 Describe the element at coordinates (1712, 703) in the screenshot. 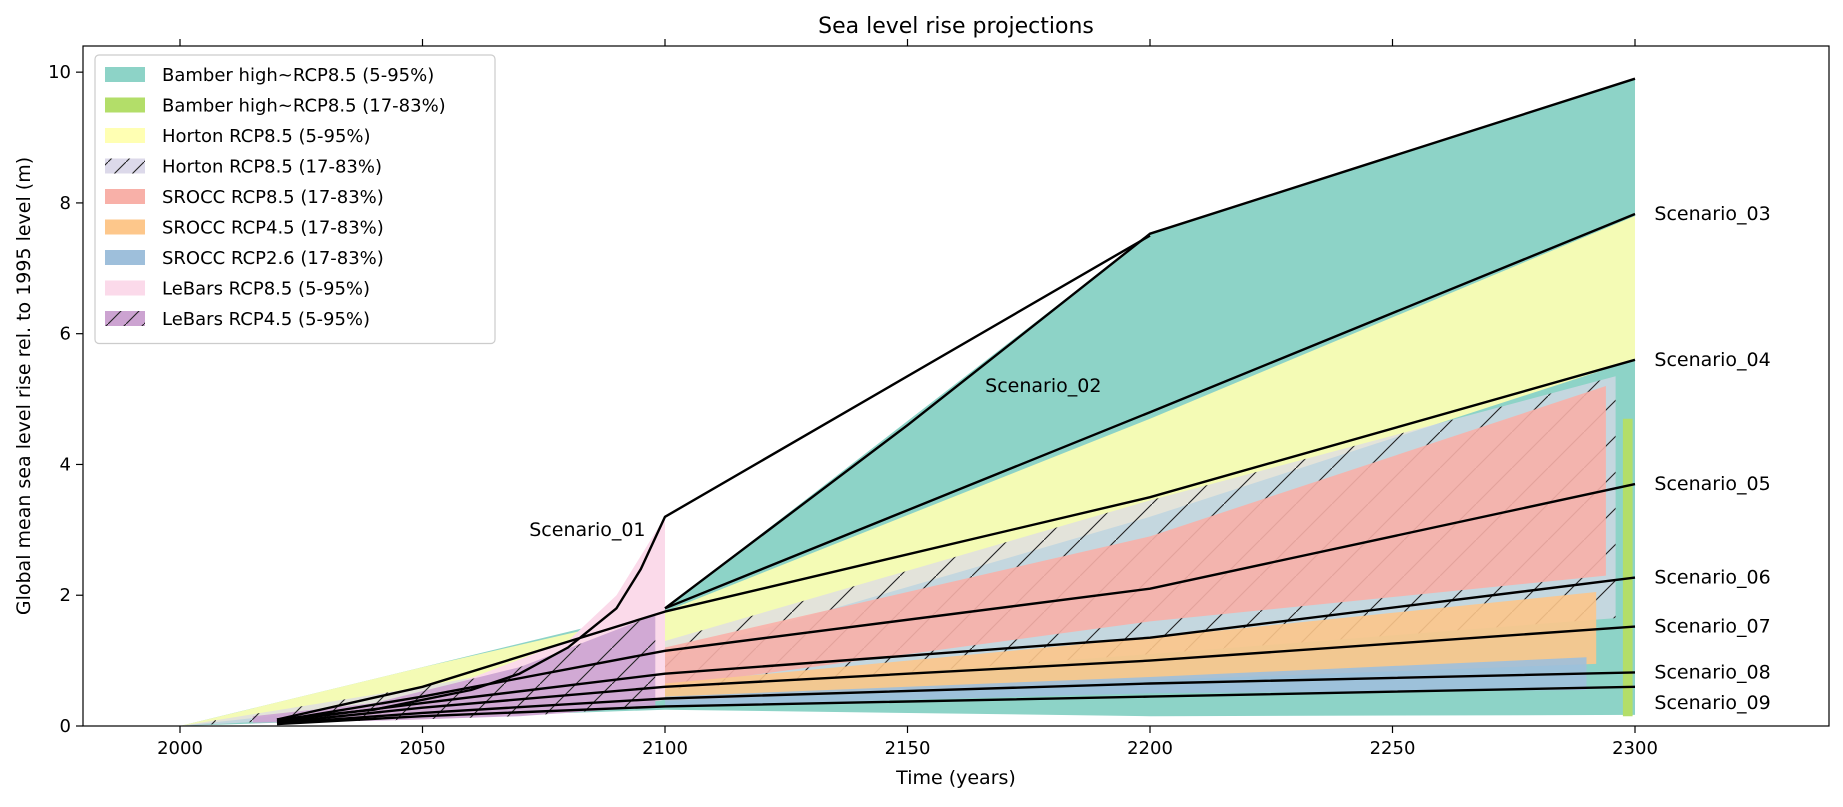

I see `annotation-scenario-09: Scenario_09` at that location.